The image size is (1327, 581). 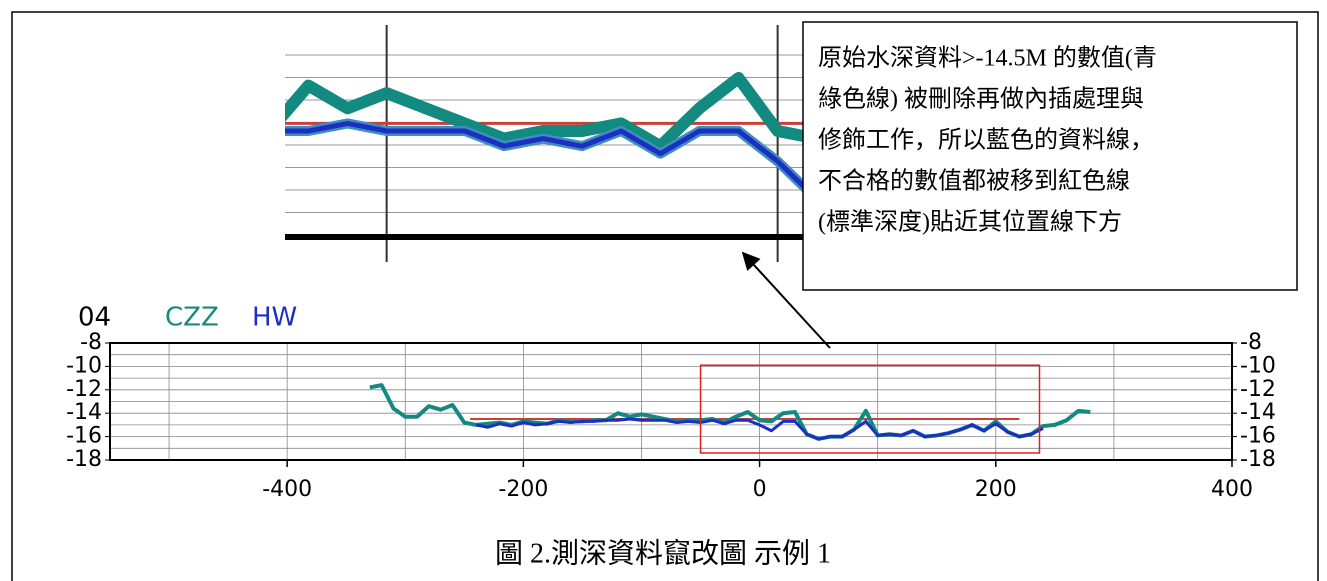 I want to click on zoom-plot, so click(x=545, y=133).